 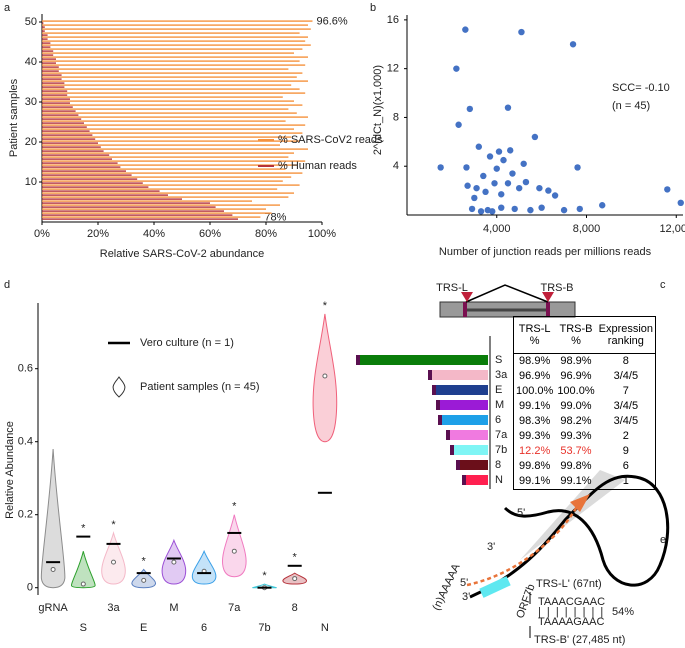 I want to click on header-cell: TRS-B %, so click(x=576, y=335).